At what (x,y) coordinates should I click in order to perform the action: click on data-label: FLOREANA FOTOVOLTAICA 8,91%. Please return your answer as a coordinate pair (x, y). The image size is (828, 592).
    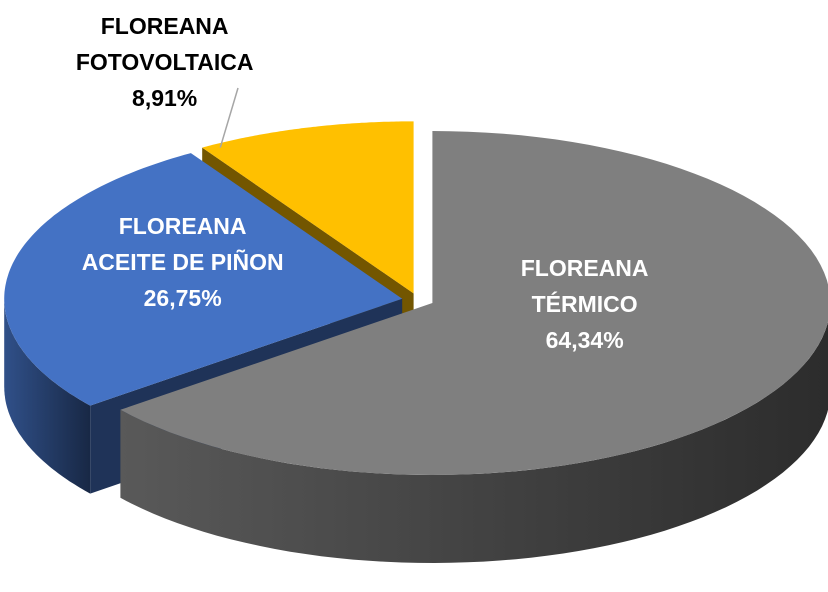
    Looking at the image, I should click on (164, 62).